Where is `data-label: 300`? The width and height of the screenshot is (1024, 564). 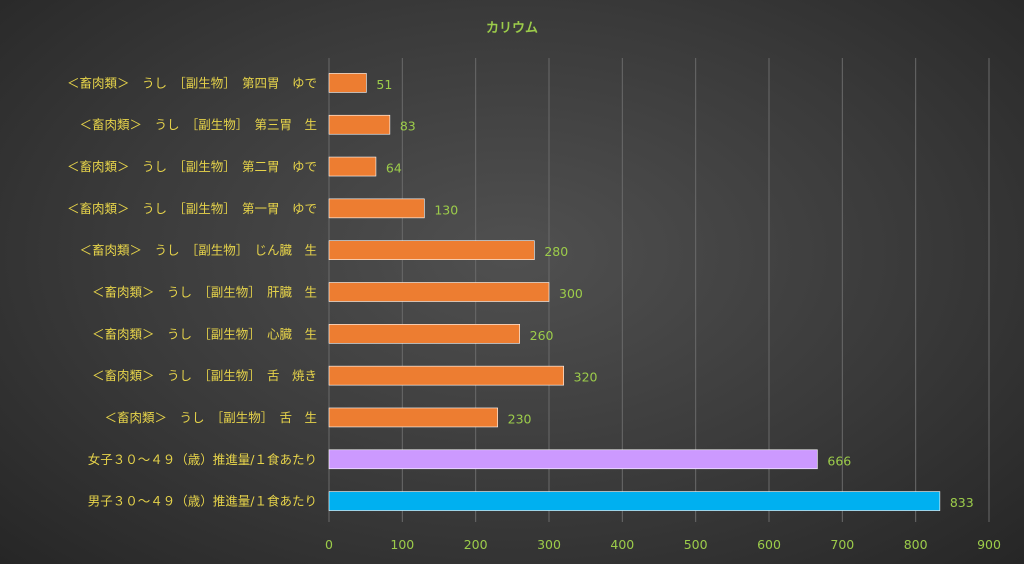 data-label: 300 is located at coordinates (571, 293).